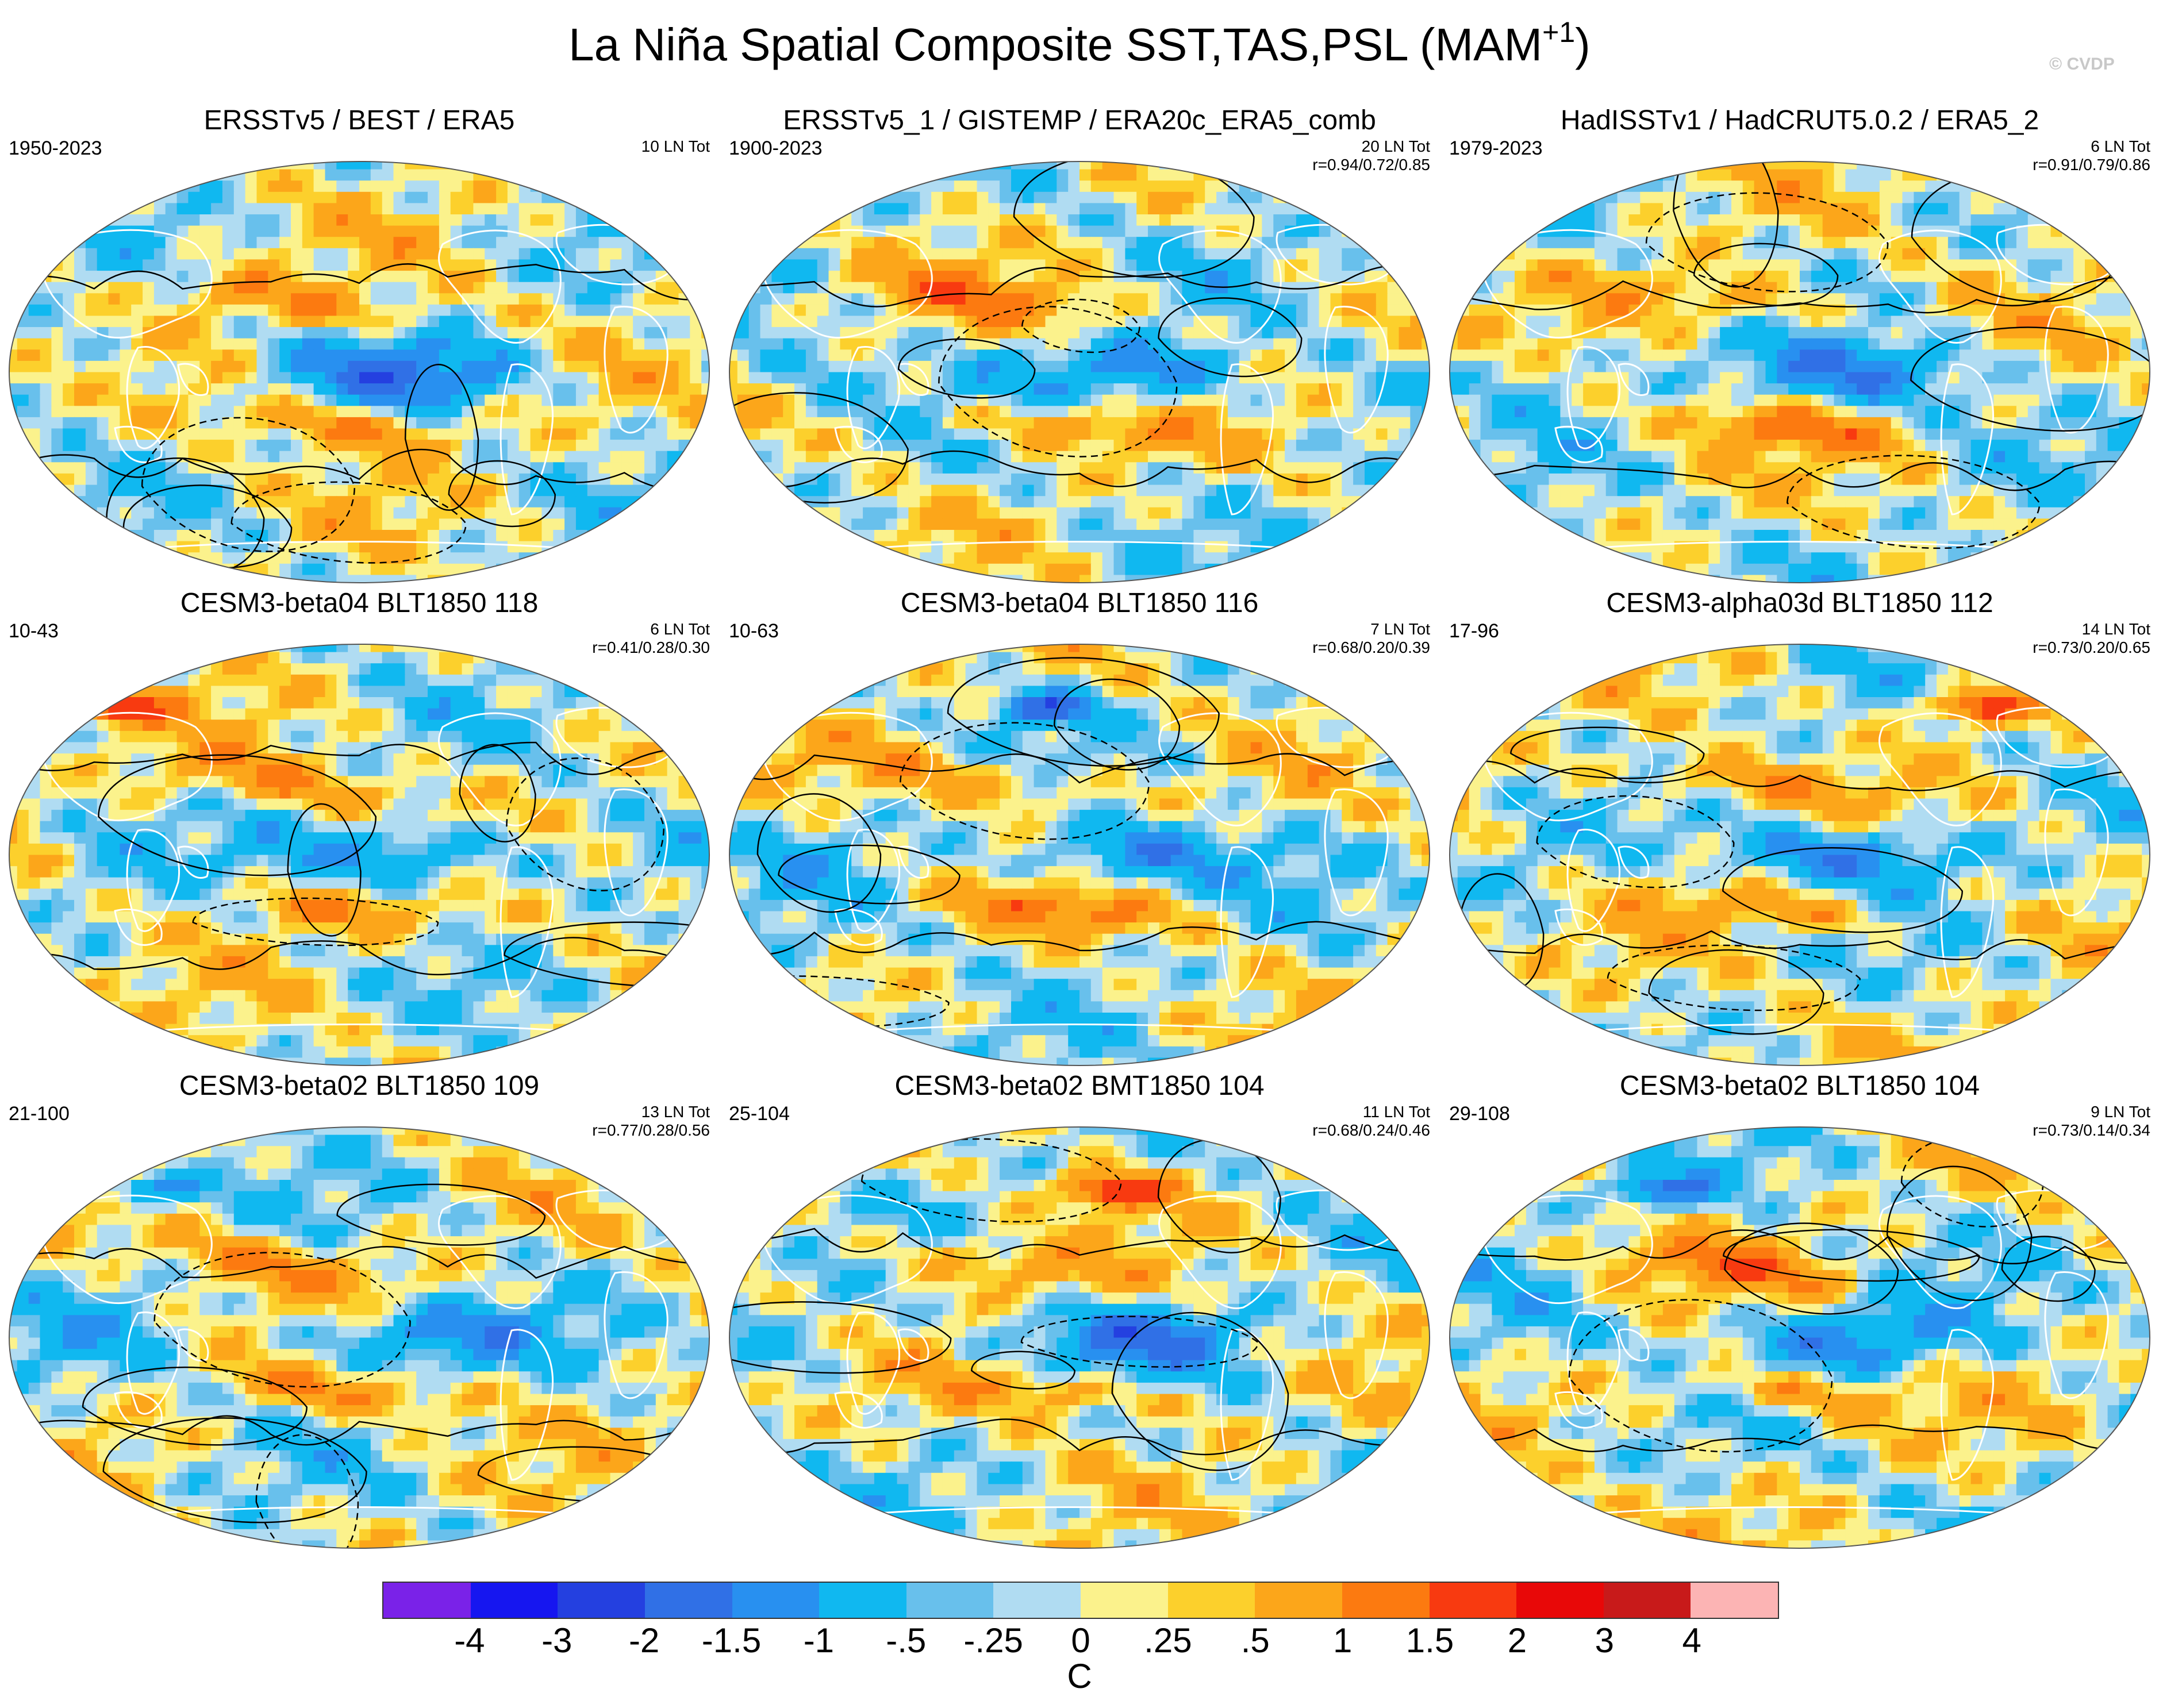 Image resolution: width=2159 pixels, height=1708 pixels. What do you see at coordinates (1220, 286) in the screenshot?
I see `coastline` at bounding box center [1220, 286].